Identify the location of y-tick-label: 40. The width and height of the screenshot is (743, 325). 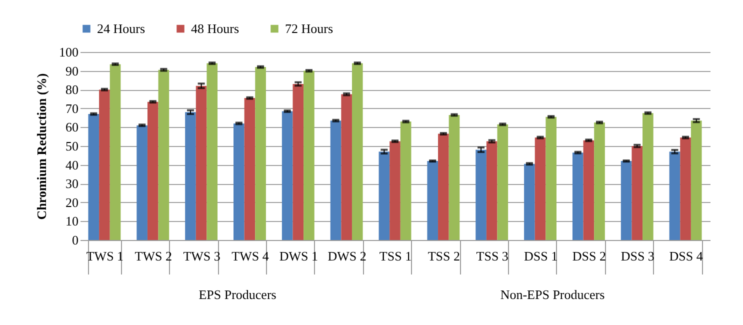
(72, 164).